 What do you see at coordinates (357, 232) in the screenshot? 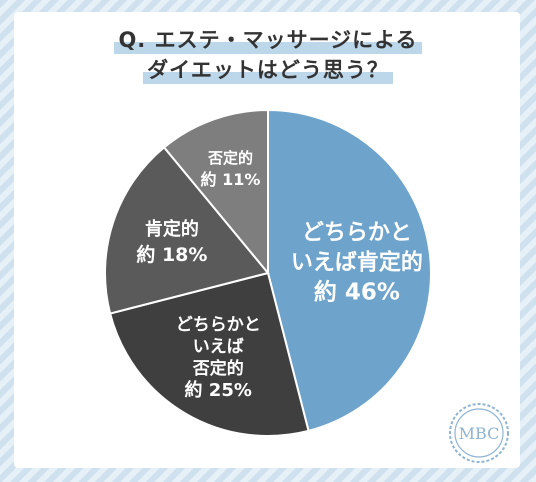
I see `pie-slice-1-label-line-1: どちらかと` at bounding box center [357, 232].